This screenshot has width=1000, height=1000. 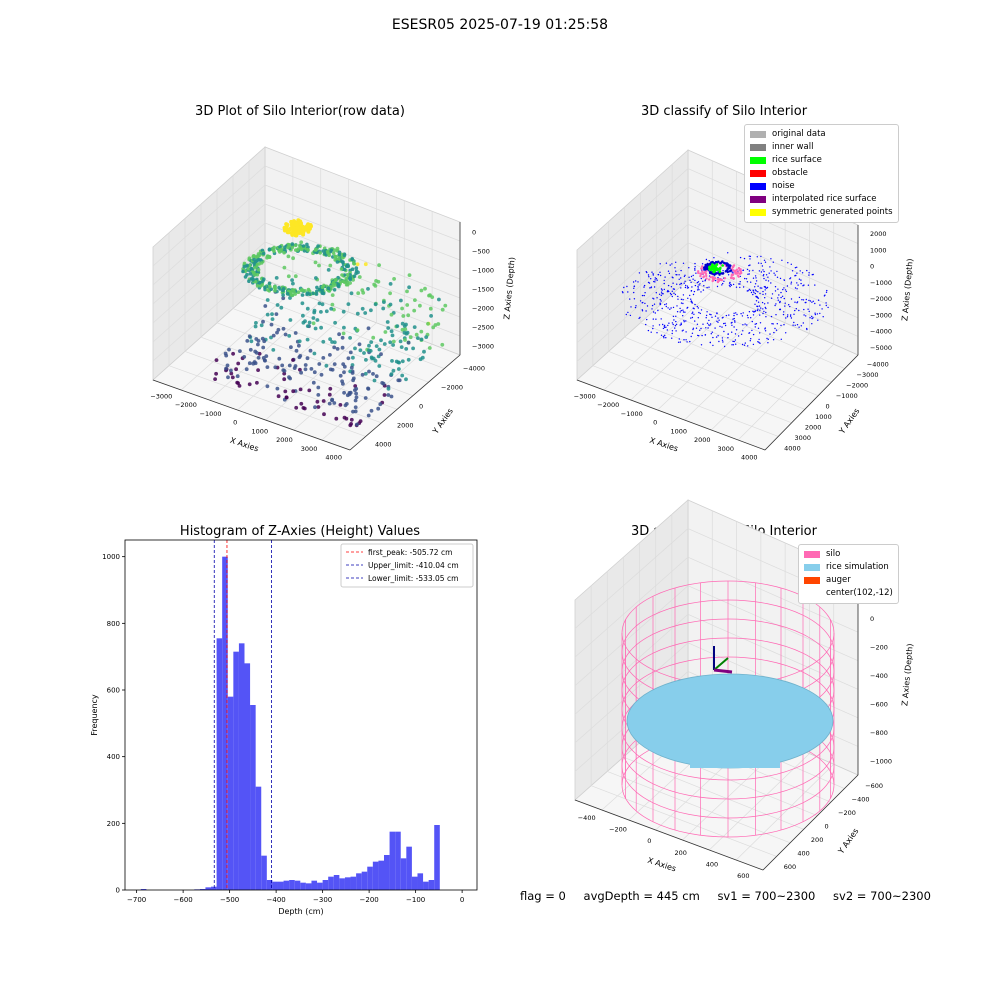 I want to click on x-tick-label: −500, so click(x=229, y=900).